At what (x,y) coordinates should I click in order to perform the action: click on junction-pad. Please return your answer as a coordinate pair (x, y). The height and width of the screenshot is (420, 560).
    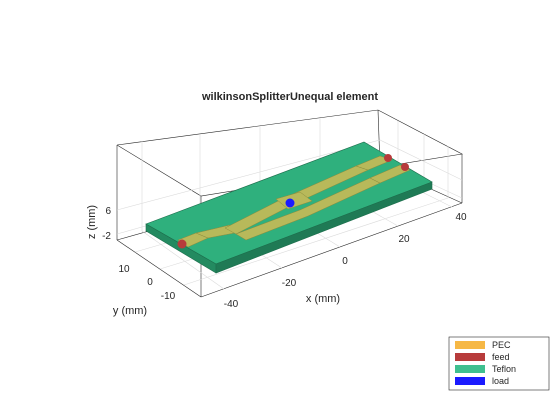
    Looking at the image, I should click on (294, 200).